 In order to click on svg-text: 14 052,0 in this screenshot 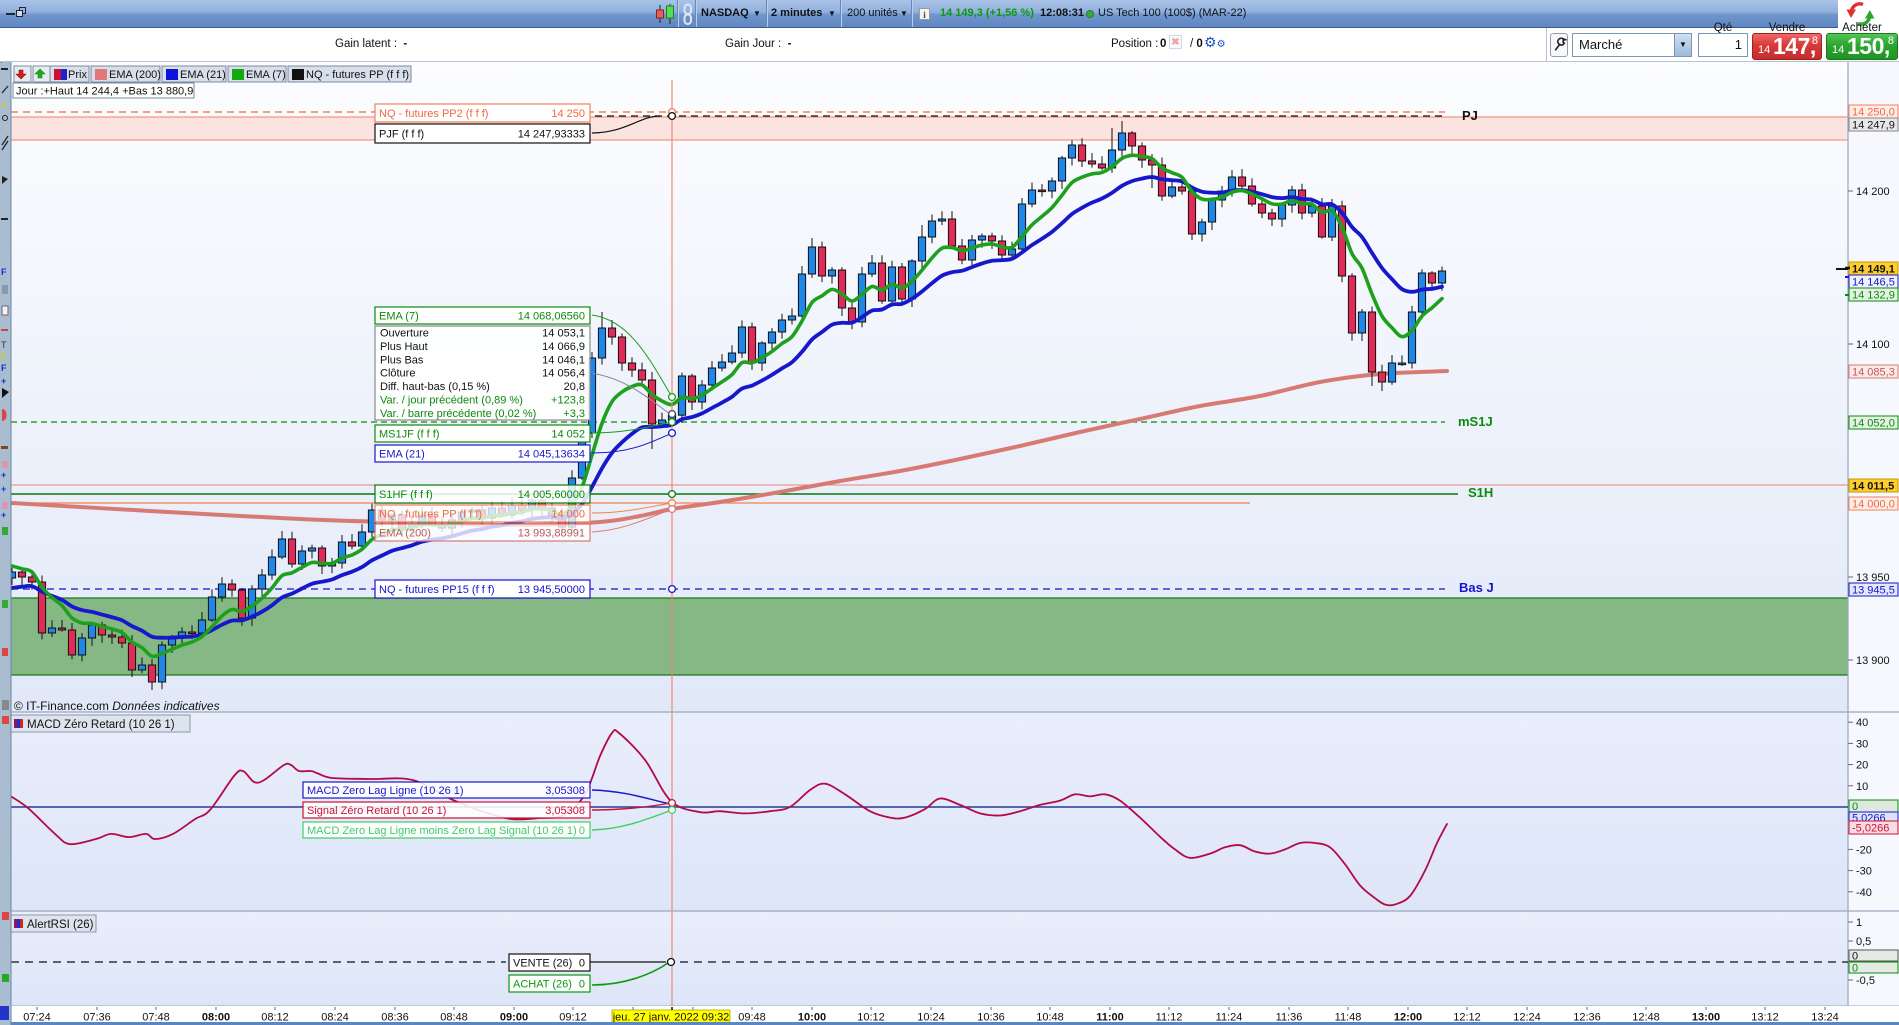, I will do `click(1873, 424)`.